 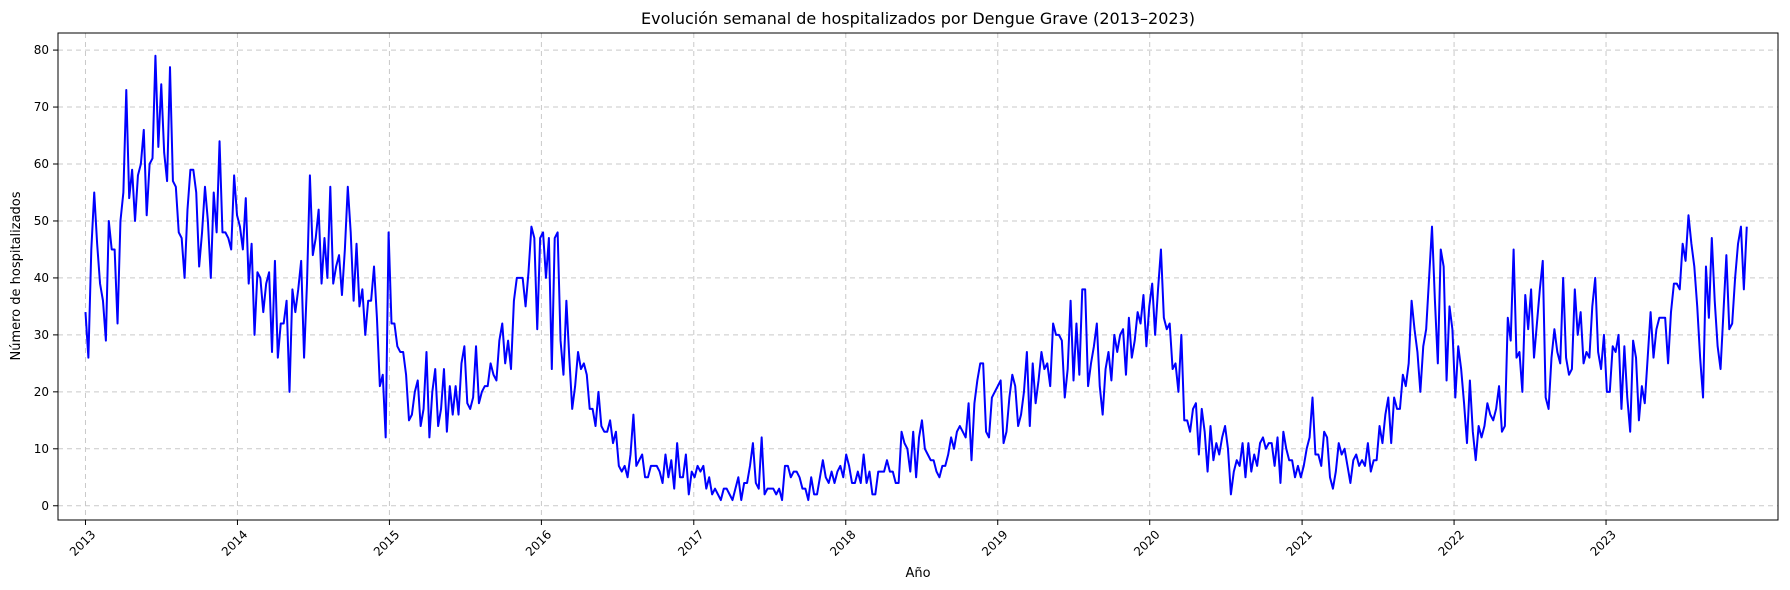 What do you see at coordinates (41, 449) in the screenshot?
I see `y-tick-label: 10` at bounding box center [41, 449].